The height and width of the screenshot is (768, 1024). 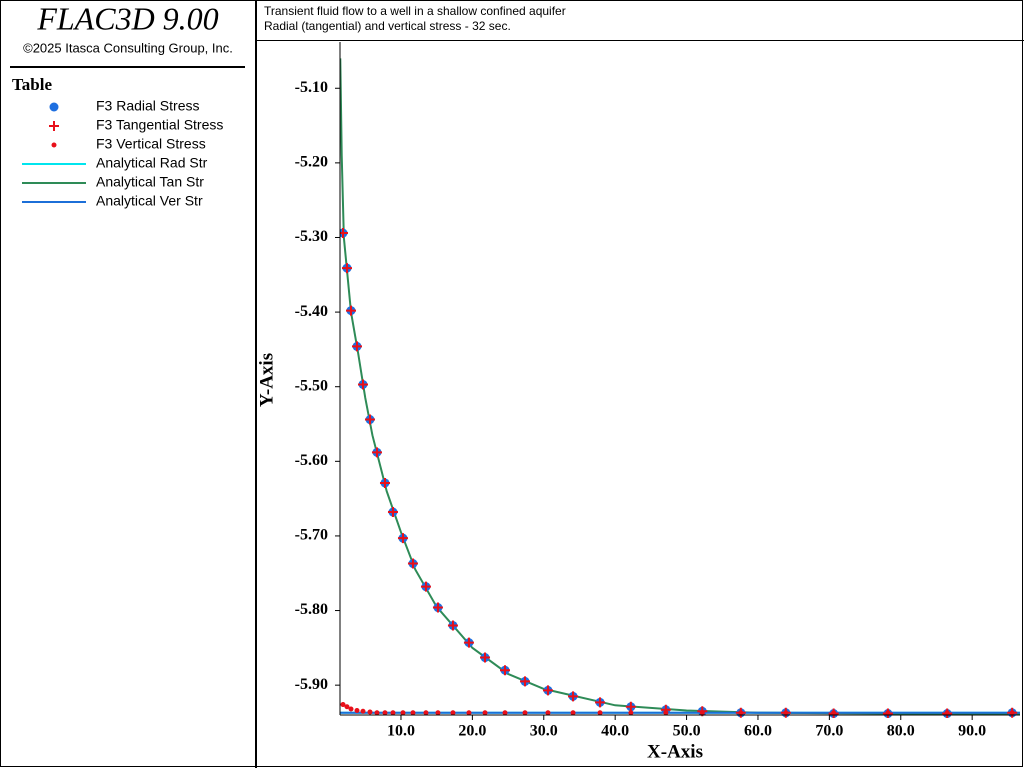 I want to click on x-tick-label: 80.0, so click(x=901, y=731).